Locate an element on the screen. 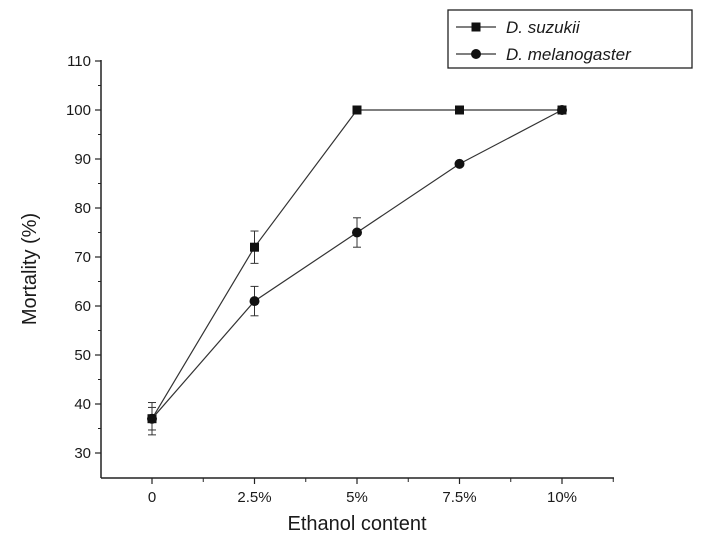 The image size is (702, 534). legend-box is located at coordinates (570, 39).